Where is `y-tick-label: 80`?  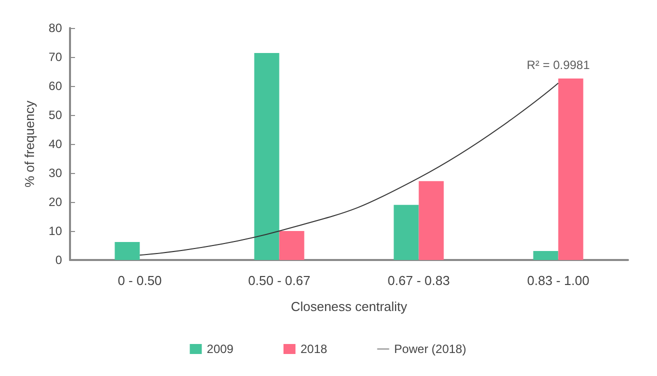
y-tick-label: 80 is located at coordinates (55, 28).